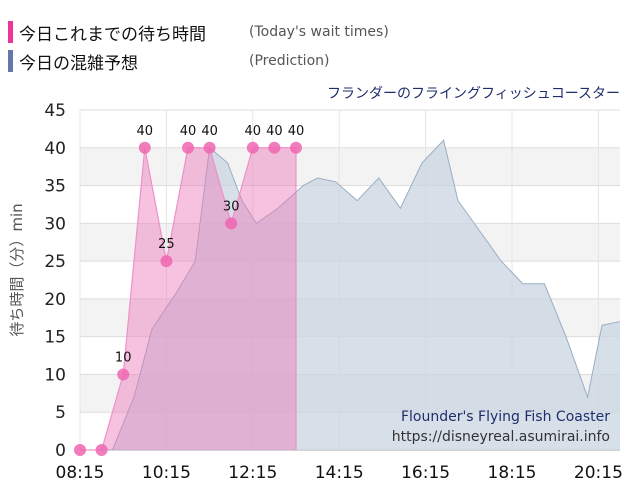 The height and width of the screenshot is (500, 640). Describe the element at coordinates (166, 473) in the screenshot. I see `x-tick-label: 10:15` at that location.